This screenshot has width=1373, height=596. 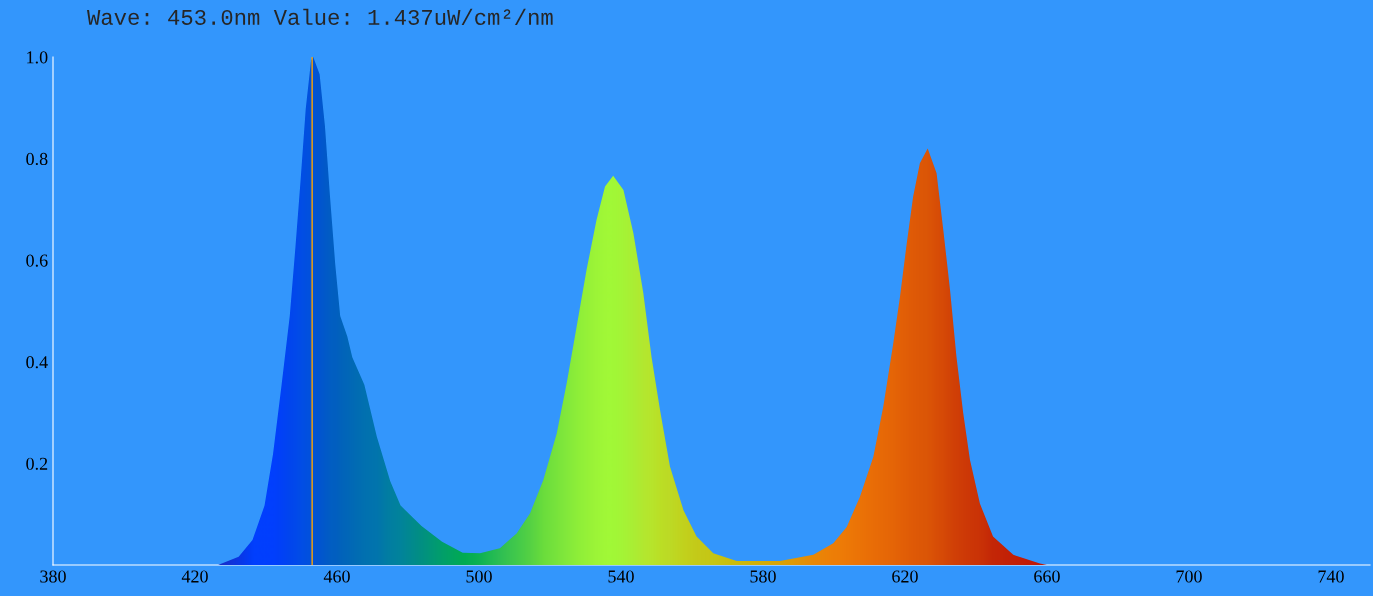 I want to click on x-tick-label: 700, so click(x=1189, y=576).